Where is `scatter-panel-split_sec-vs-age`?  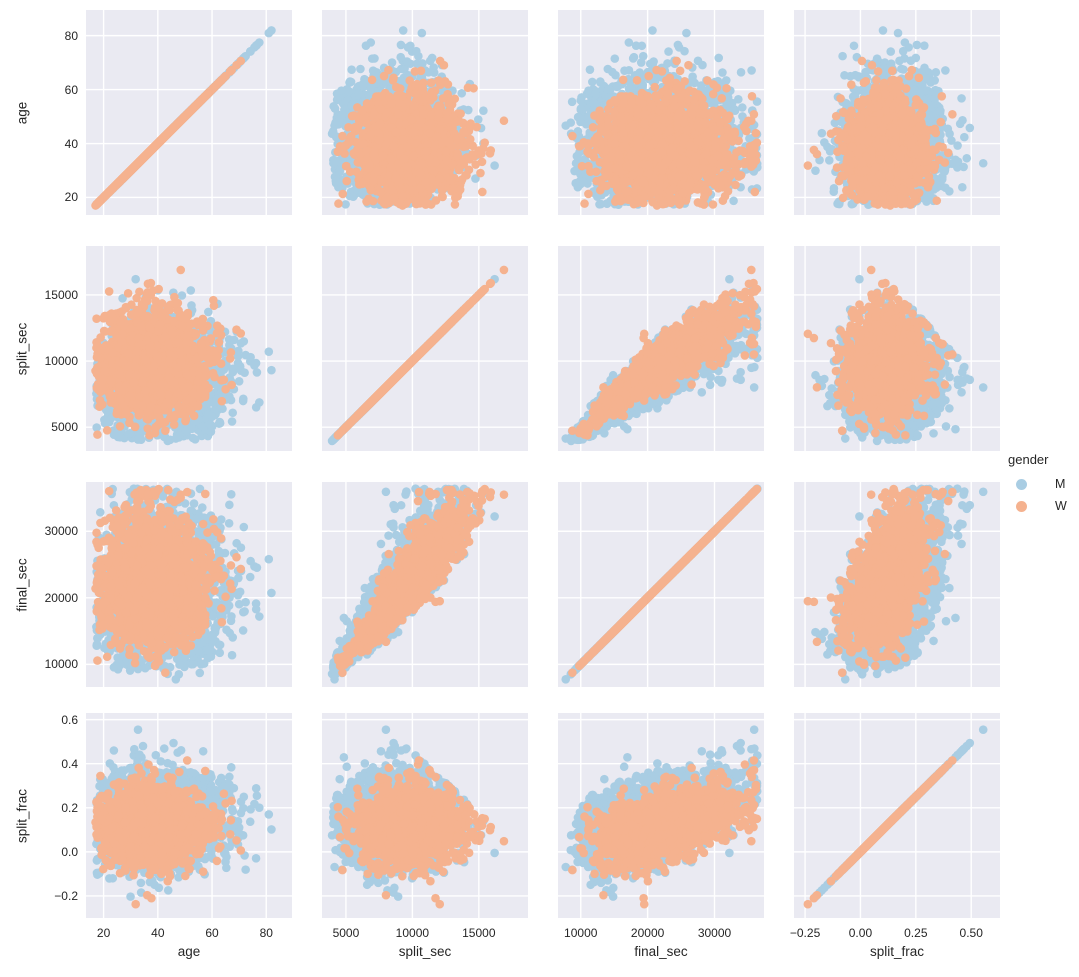 scatter-panel-split_sec-vs-age is located at coordinates (425, 112).